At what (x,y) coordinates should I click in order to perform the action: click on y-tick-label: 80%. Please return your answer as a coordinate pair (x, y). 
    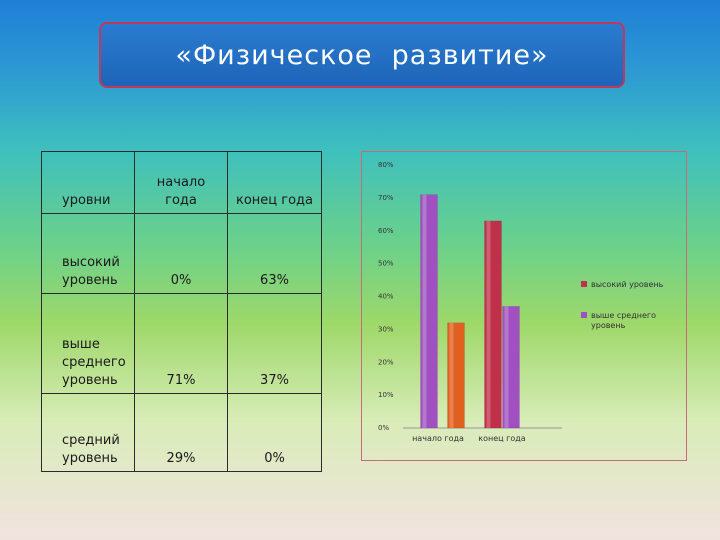
    Looking at the image, I should click on (386, 165).